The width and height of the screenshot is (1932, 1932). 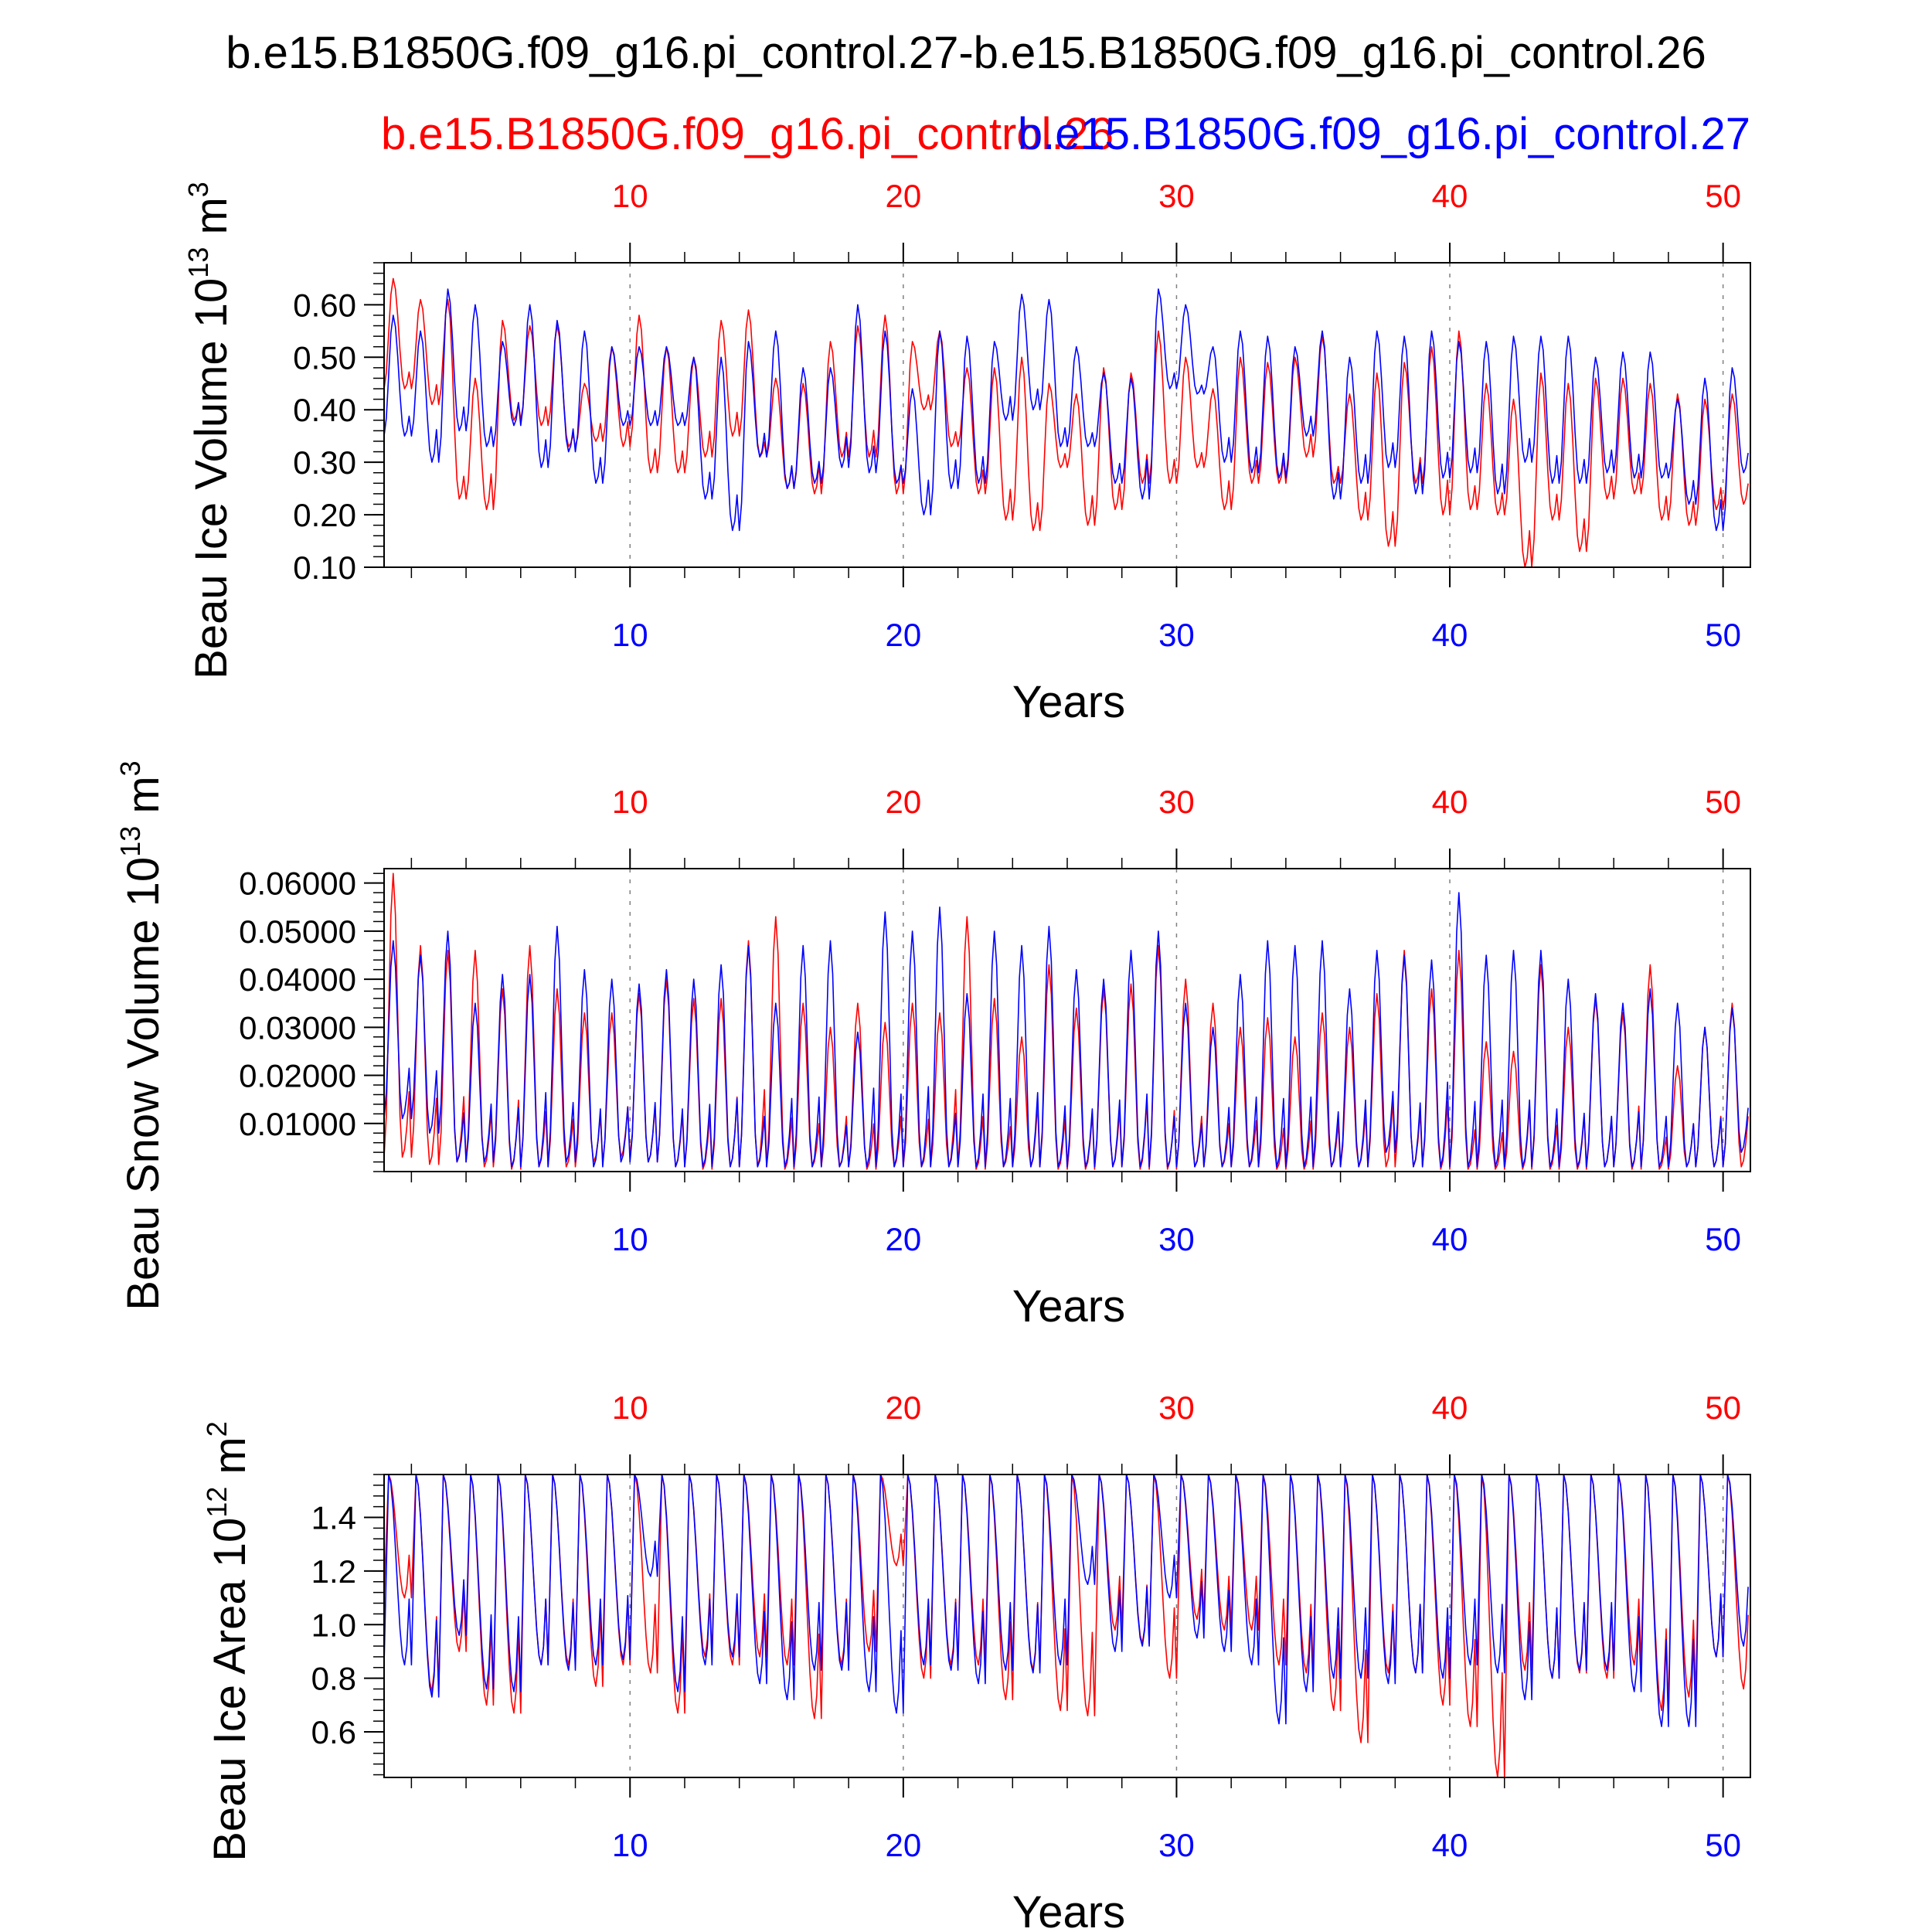 I want to click on y-axis-title-exponent: 12, so click(x=217, y=1503).